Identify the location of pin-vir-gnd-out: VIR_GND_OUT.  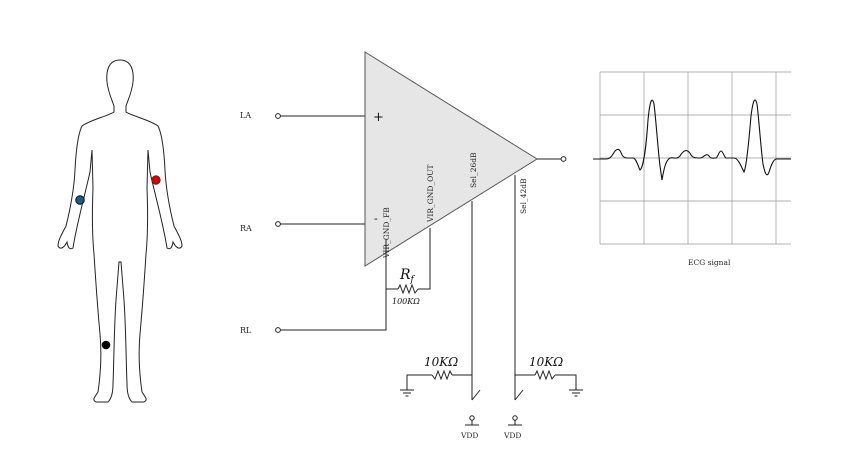
(430, 193).